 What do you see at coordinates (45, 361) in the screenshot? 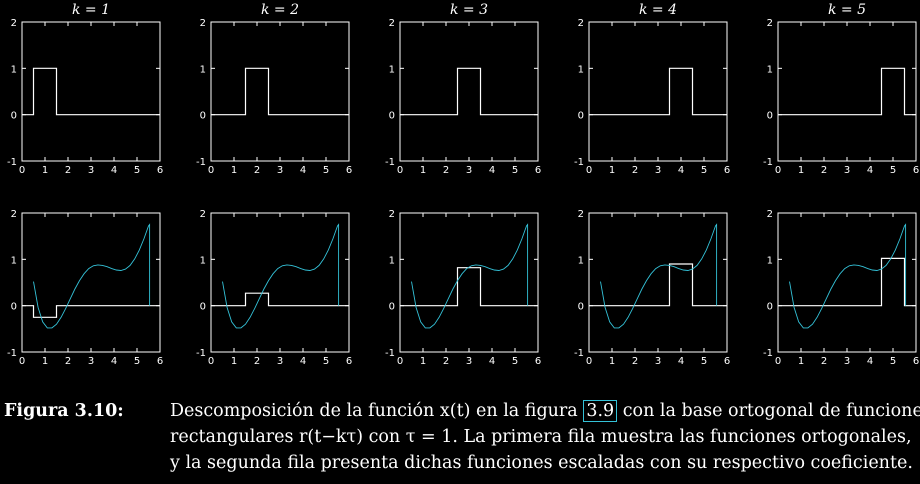
I see `plot-6-xtick-label: 1` at bounding box center [45, 361].